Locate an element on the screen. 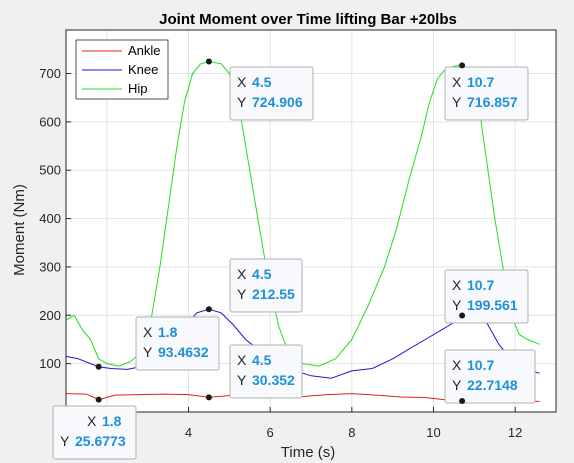  datatip-y-value: 199.561 is located at coordinates (492, 305).